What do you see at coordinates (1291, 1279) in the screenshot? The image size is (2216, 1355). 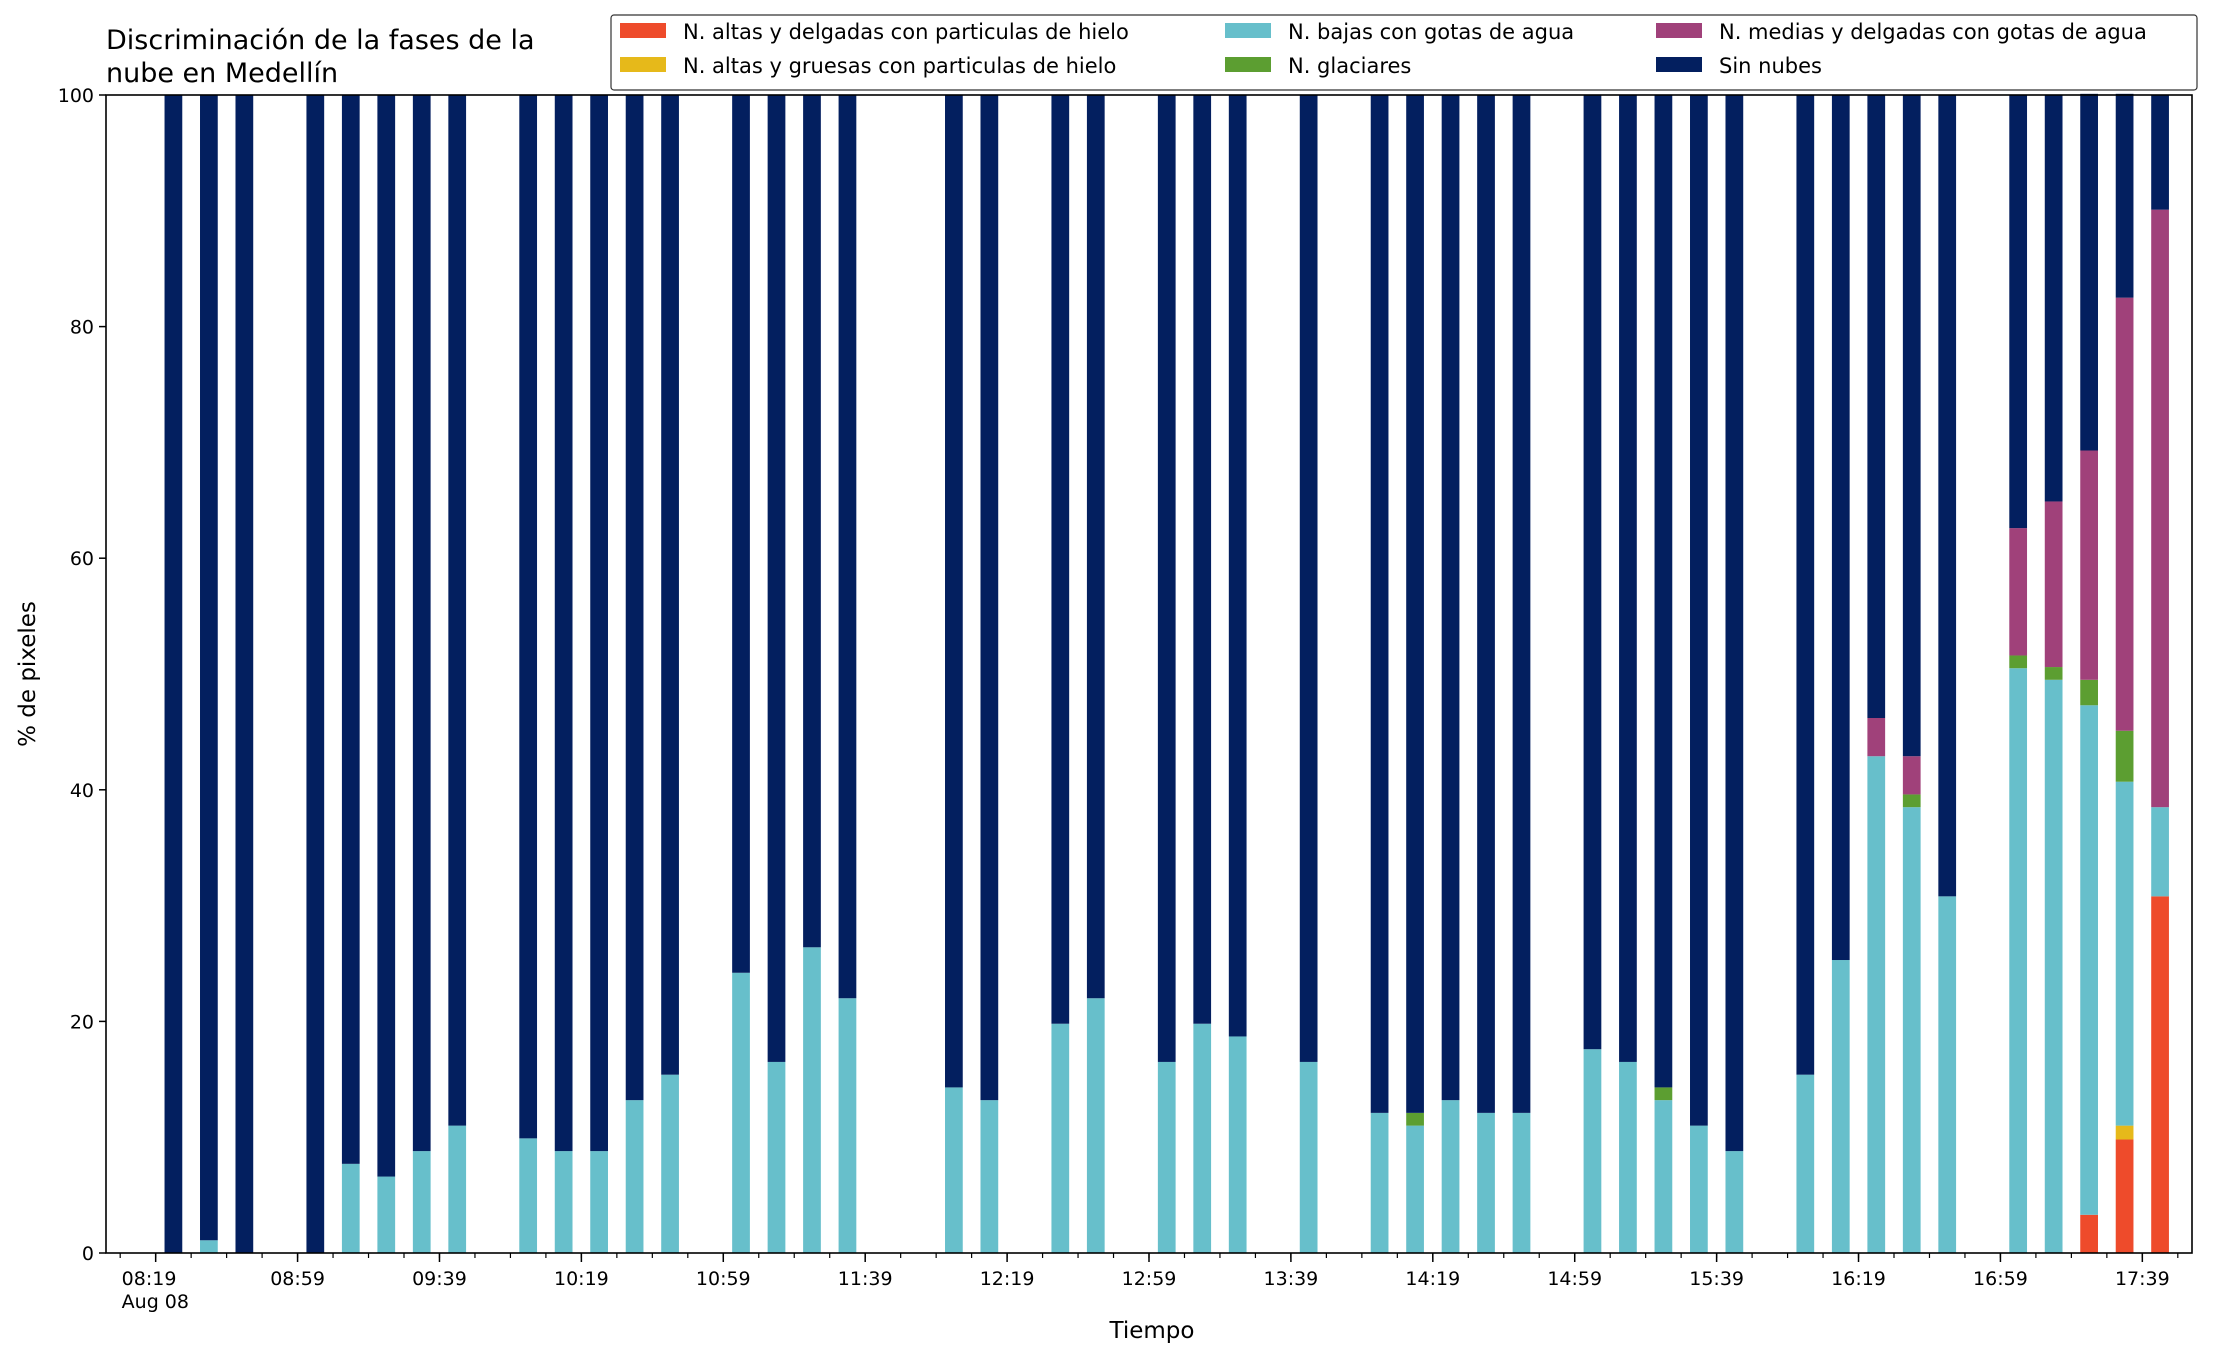 I see `x-tick-label-13:39: 13:39` at bounding box center [1291, 1279].